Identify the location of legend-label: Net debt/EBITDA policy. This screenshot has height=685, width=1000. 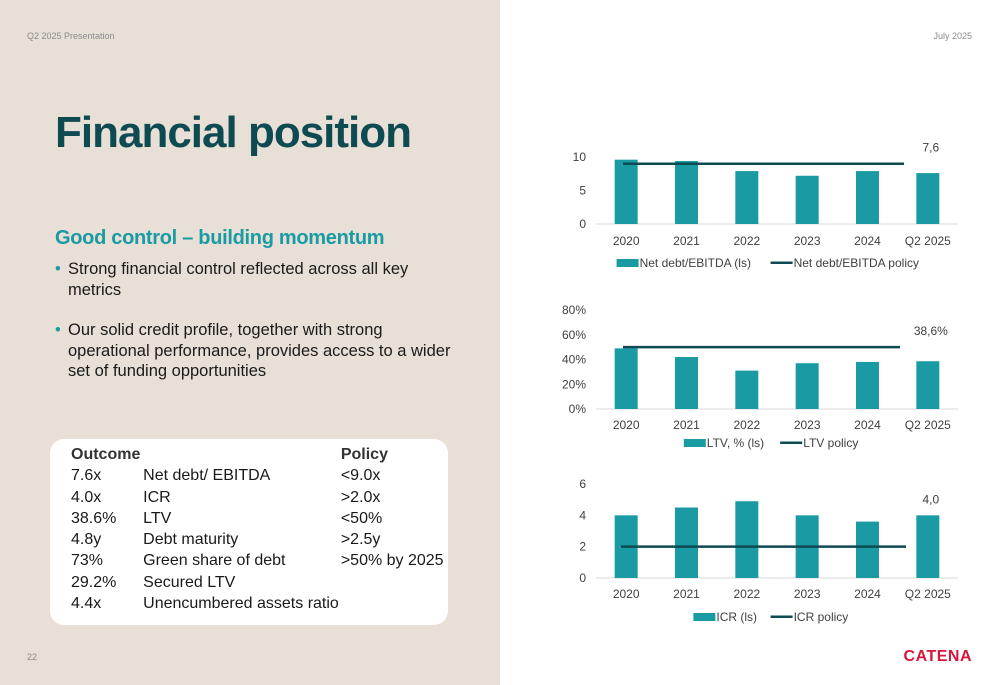
(856, 263).